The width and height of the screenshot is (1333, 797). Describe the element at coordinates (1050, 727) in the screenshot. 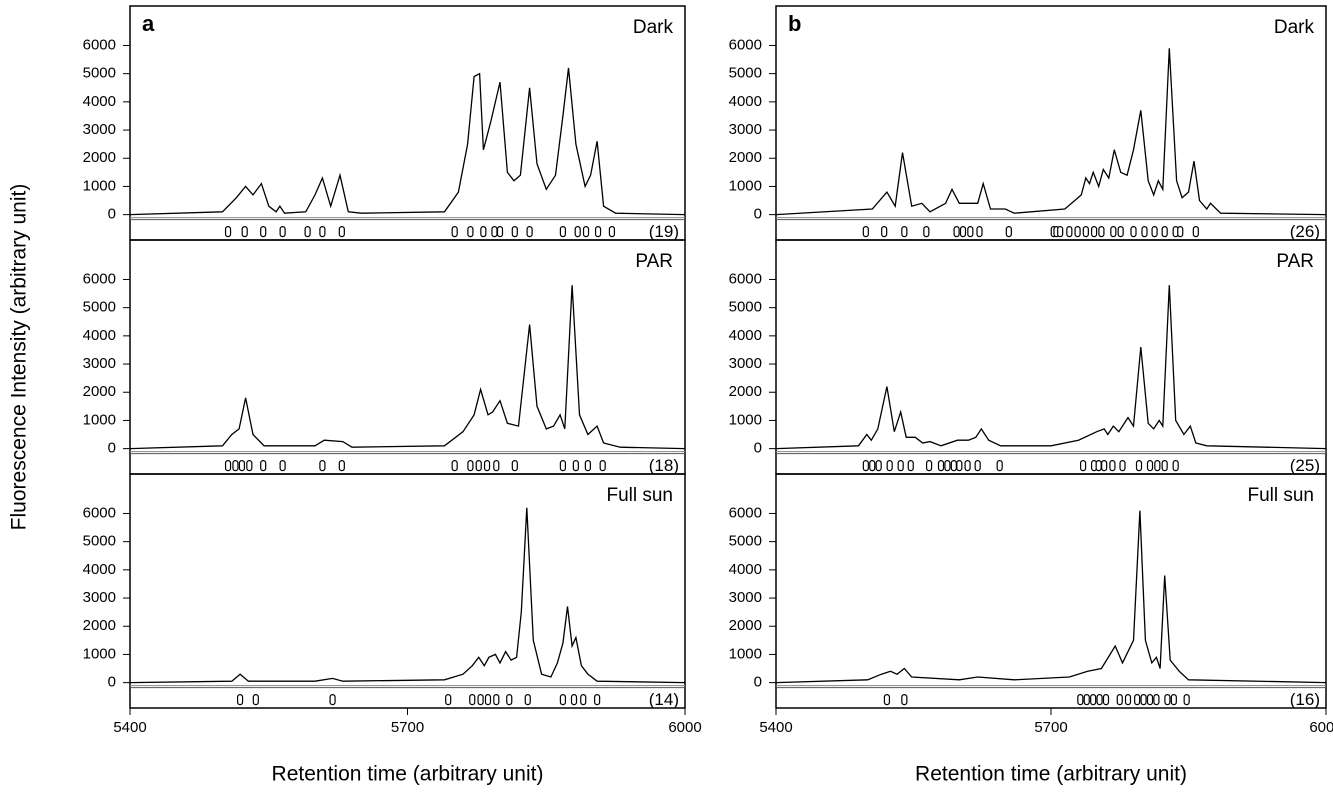

I see `x-tick-label: 5700` at that location.